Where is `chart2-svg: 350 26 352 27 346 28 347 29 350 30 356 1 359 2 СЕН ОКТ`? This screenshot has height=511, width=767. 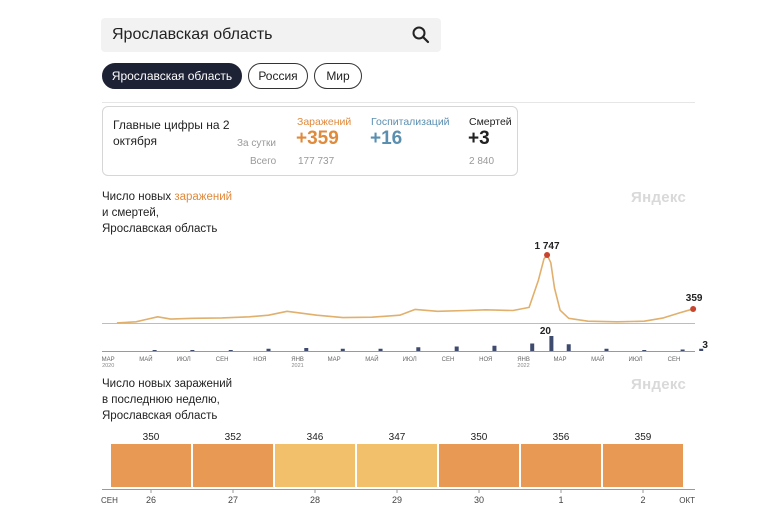
chart2-svg: 350 26 352 27 346 28 347 29 350 30 356 1 359 2 СЕН ОКТ is located at coordinates (398, 468).